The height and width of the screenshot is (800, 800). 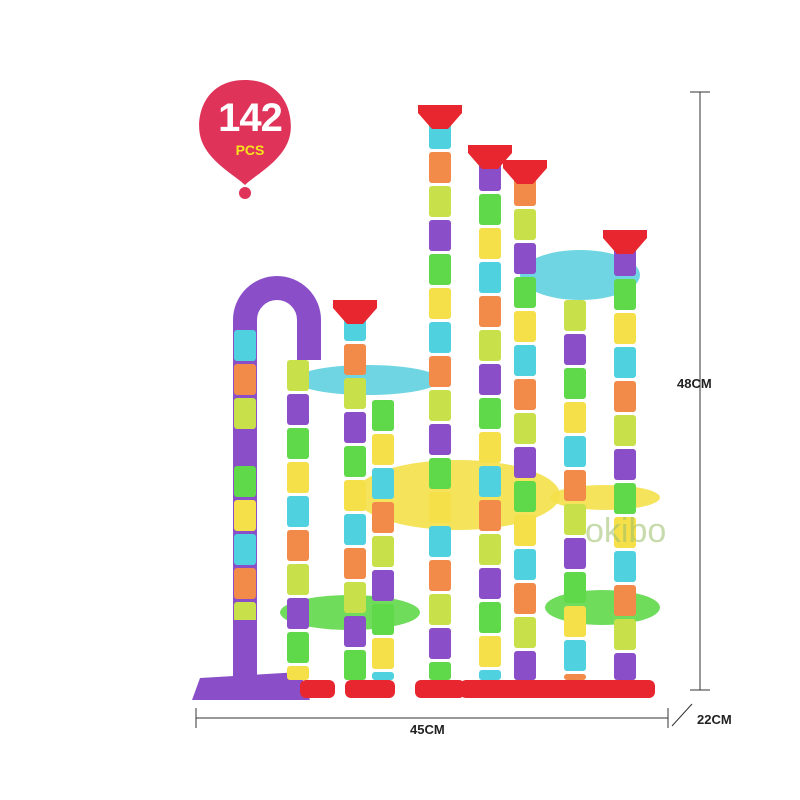 What do you see at coordinates (427, 729) in the screenshot?
I see `width-label: 45CM` at bounding box center [427, 729].